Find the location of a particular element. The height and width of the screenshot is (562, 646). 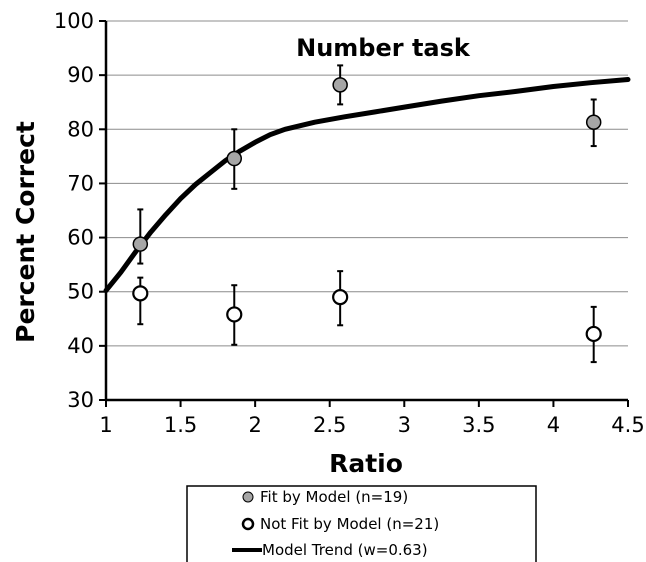

y-tick-label: 100 is located at coordinates (74, 21).